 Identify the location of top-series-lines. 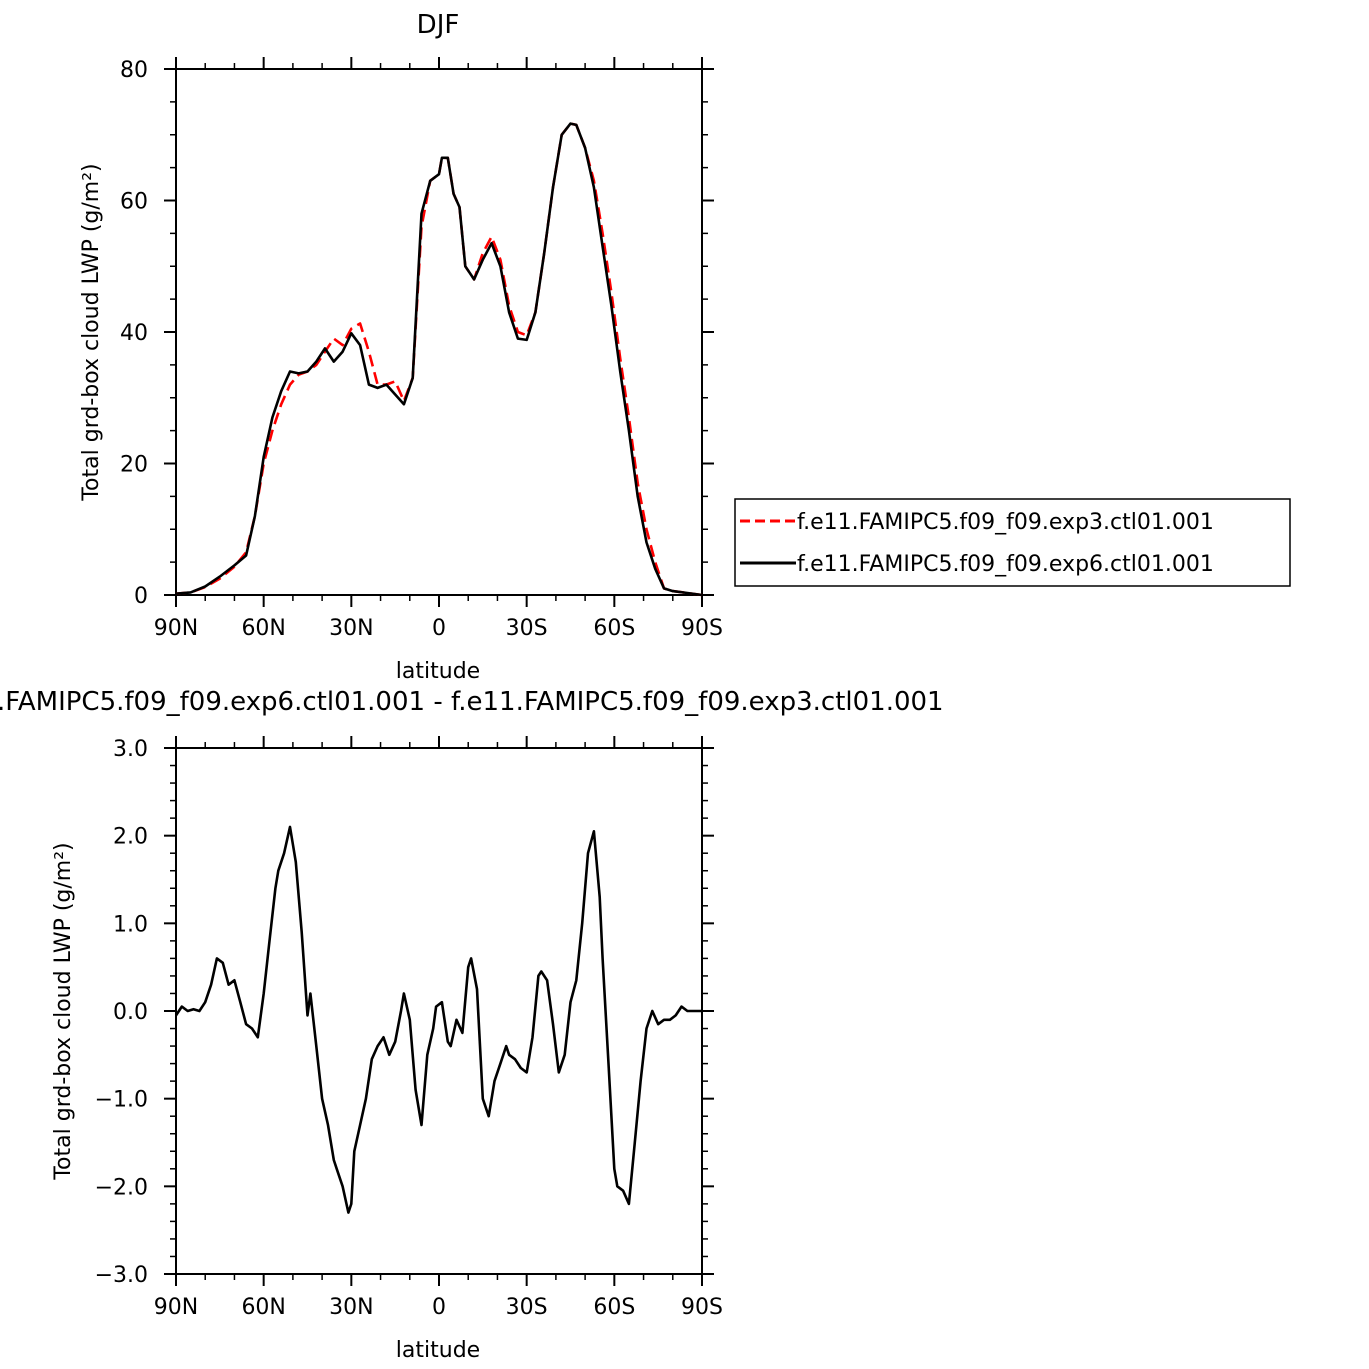
(439, 359).